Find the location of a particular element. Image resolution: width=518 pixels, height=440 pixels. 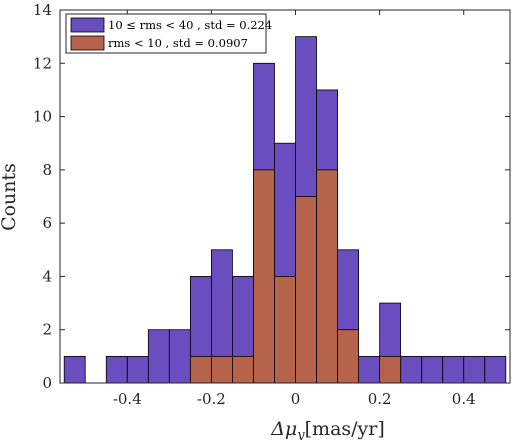

y-tick-label: 6 is located at coordinates (47, 223).